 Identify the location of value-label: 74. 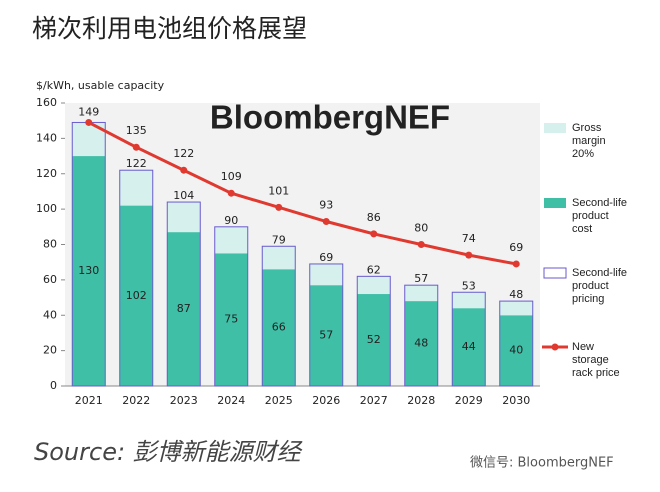
(469, 238).